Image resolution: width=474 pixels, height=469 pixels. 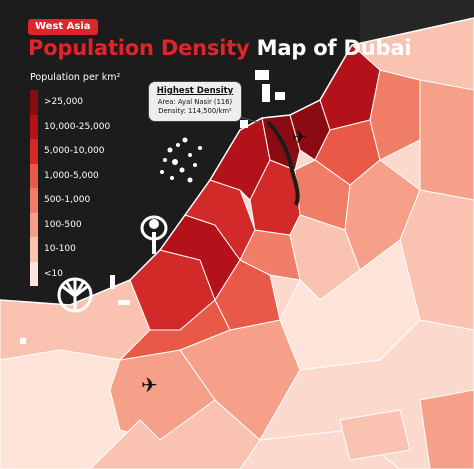 What do you see at coordinates (375, 435) in the screenshot?
I see `zone-south-patch` at bounding box center [375, 435].